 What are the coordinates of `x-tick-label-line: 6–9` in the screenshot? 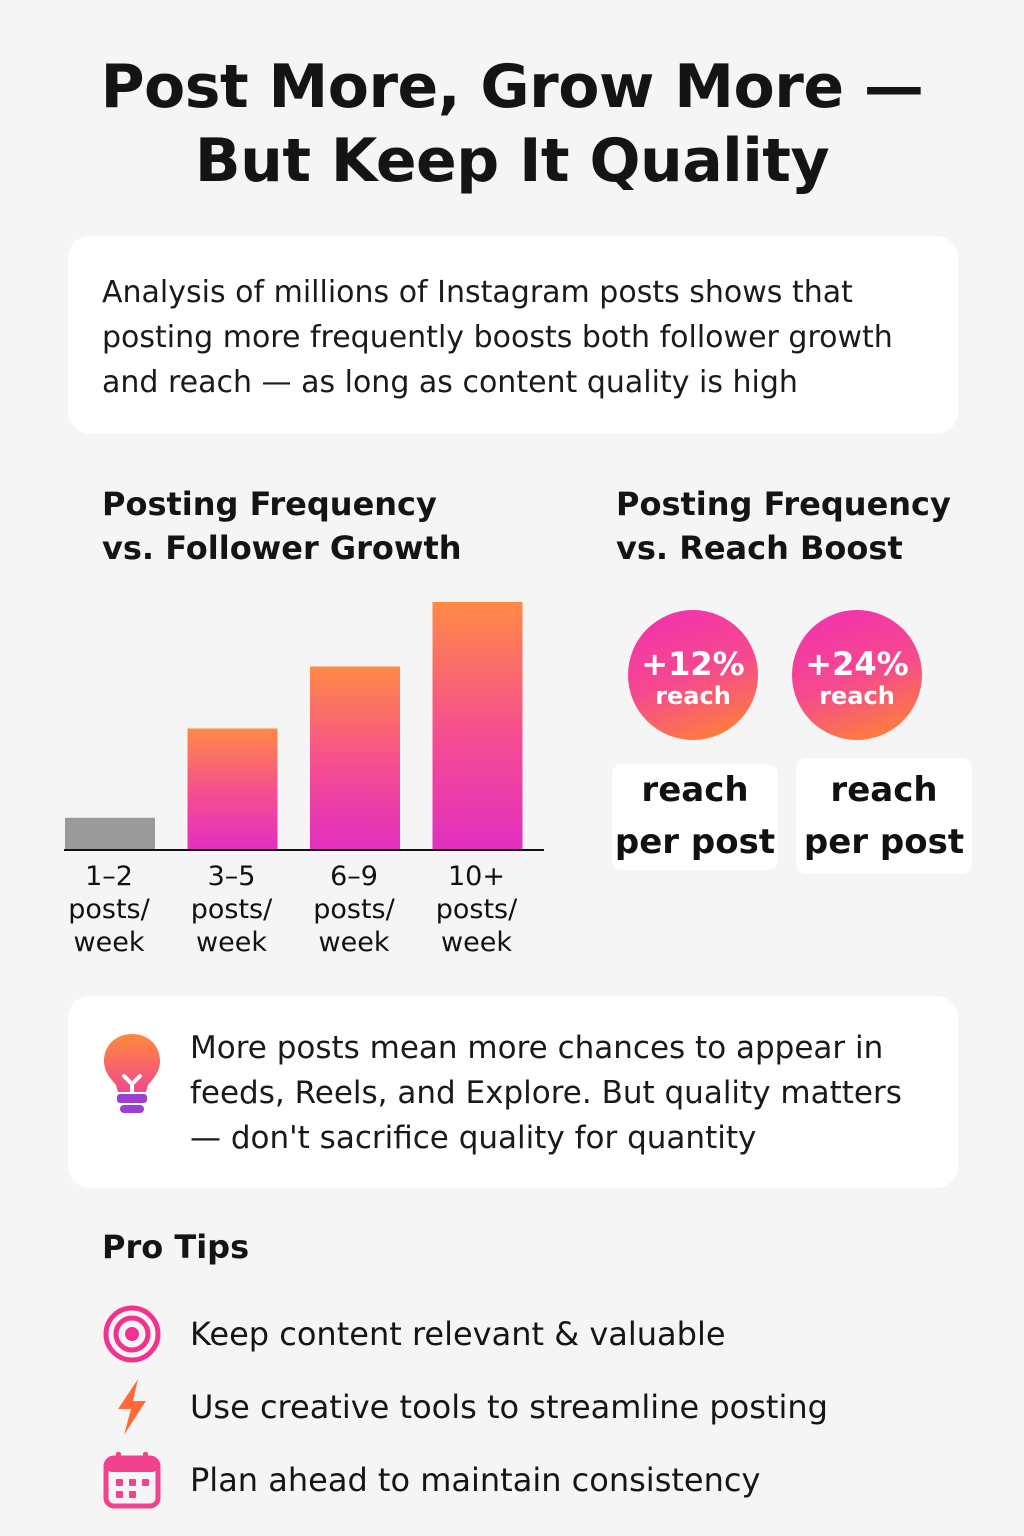 It's located at (354, 876).